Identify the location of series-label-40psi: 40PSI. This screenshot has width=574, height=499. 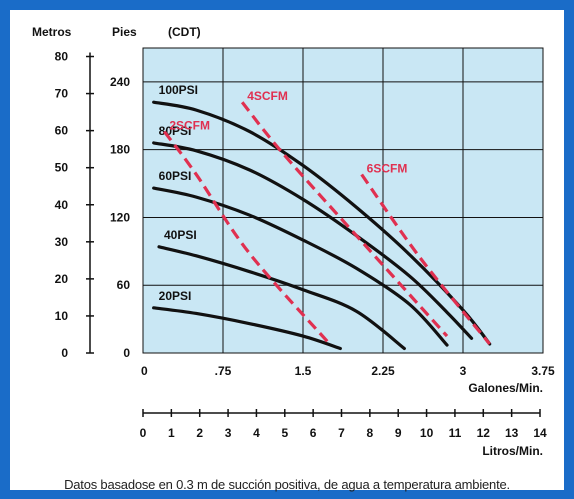
(180, 235).